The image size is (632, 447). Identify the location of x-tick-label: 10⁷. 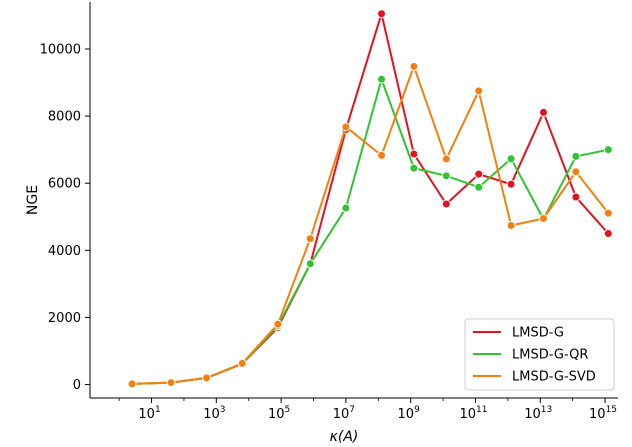
(344, 413).